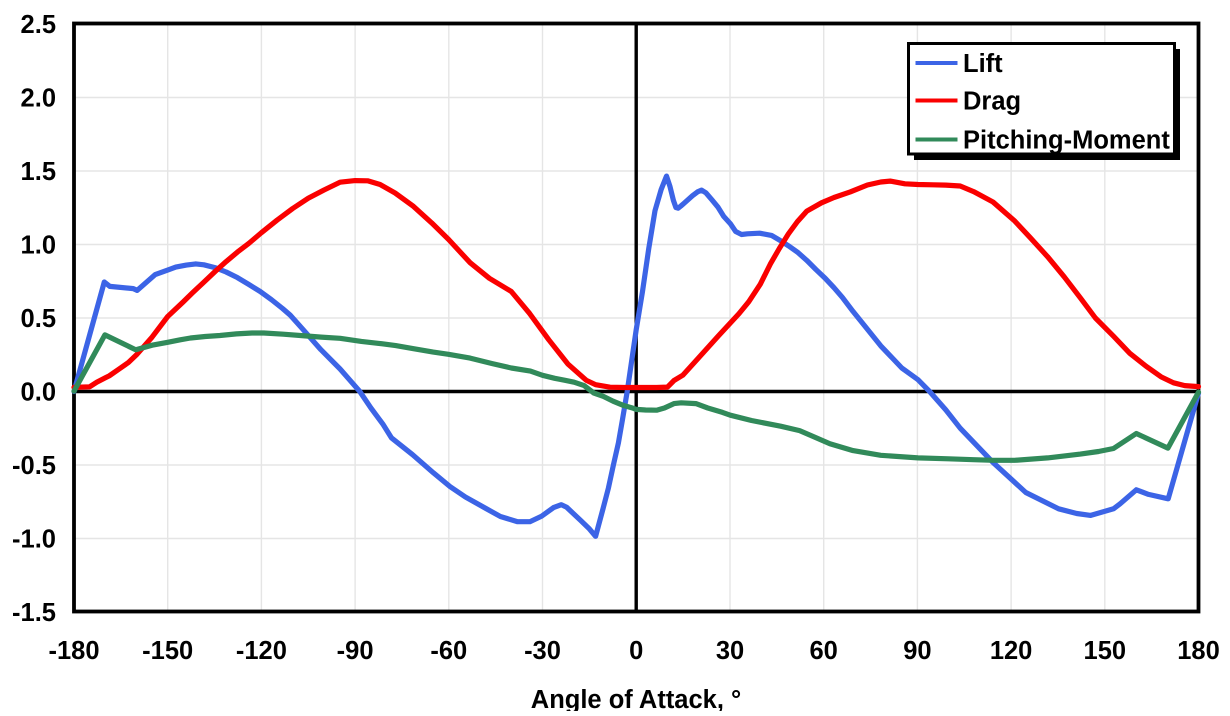 This screenshot has width=1230, height=716. Describe the element at coordinates (355, 651) in the screenshot. I see `svg-text: -90` at that location.